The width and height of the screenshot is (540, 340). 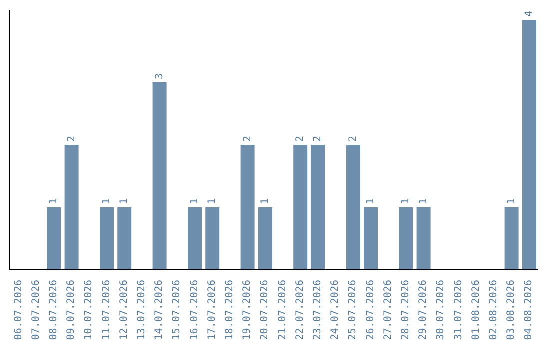 What do you see at coordinates (388, 310) in the screenshot?
I see `x-tick-label: 27.07.2026` at bounding box center [388, 310].